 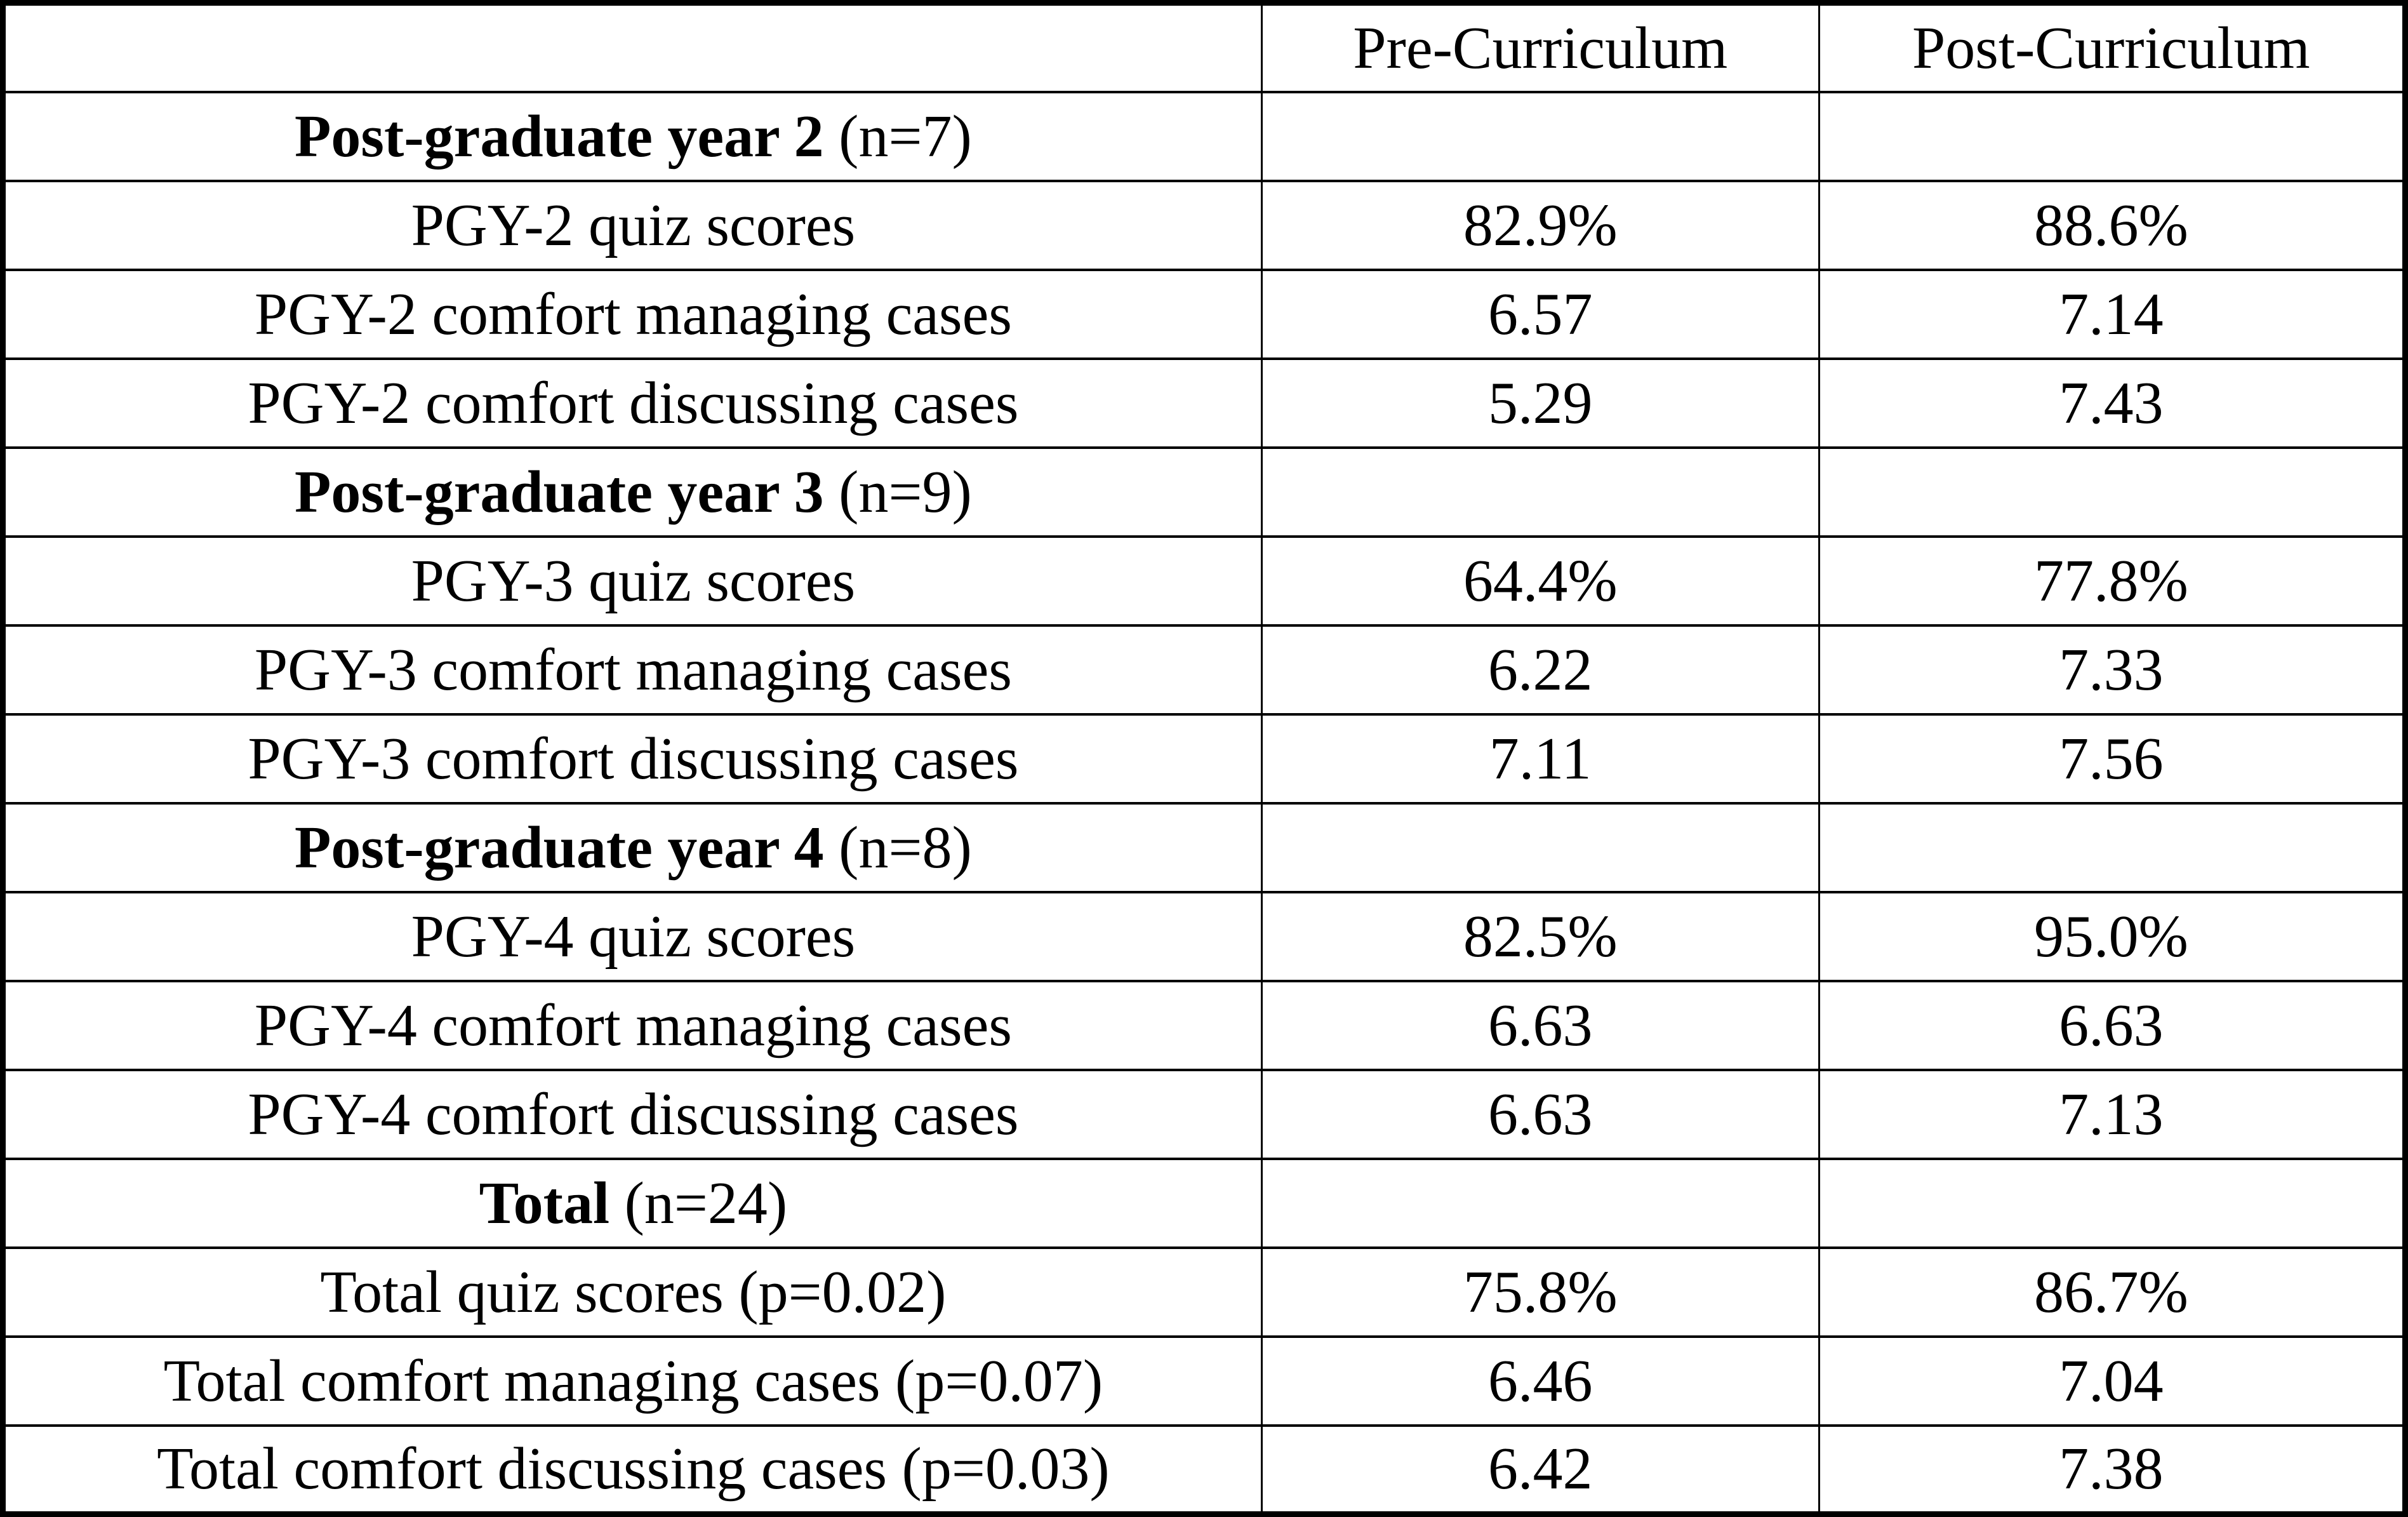 What do you see at coordinates (631, 758) in the screenshot?
I see `row-label: PGY-3 comfort discussing cases` at bounding box center [631, 758].